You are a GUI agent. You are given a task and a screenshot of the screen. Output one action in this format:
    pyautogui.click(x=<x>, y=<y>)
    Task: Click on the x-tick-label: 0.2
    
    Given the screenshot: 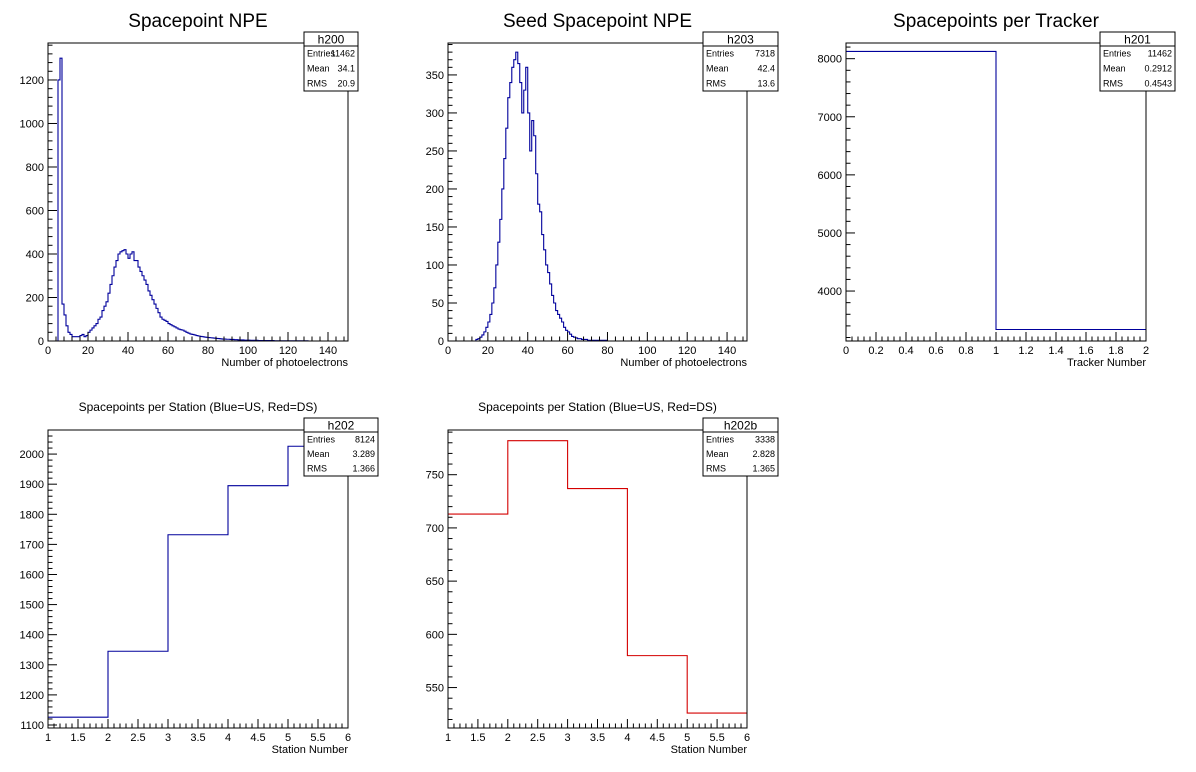 What is the action you would take?
    pyautogui.click(x=875, y=351)
    